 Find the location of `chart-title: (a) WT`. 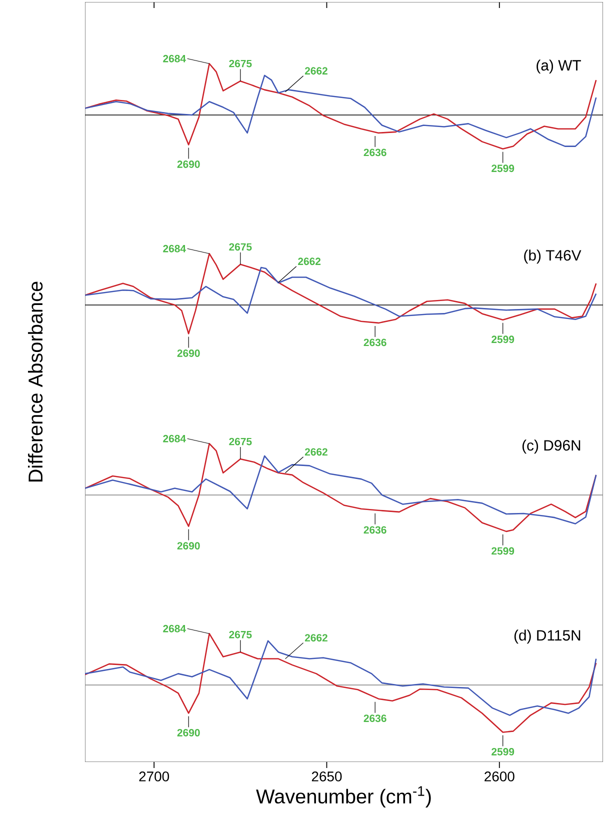

chart-title: (a) WT is located at coordinates (558, 67).